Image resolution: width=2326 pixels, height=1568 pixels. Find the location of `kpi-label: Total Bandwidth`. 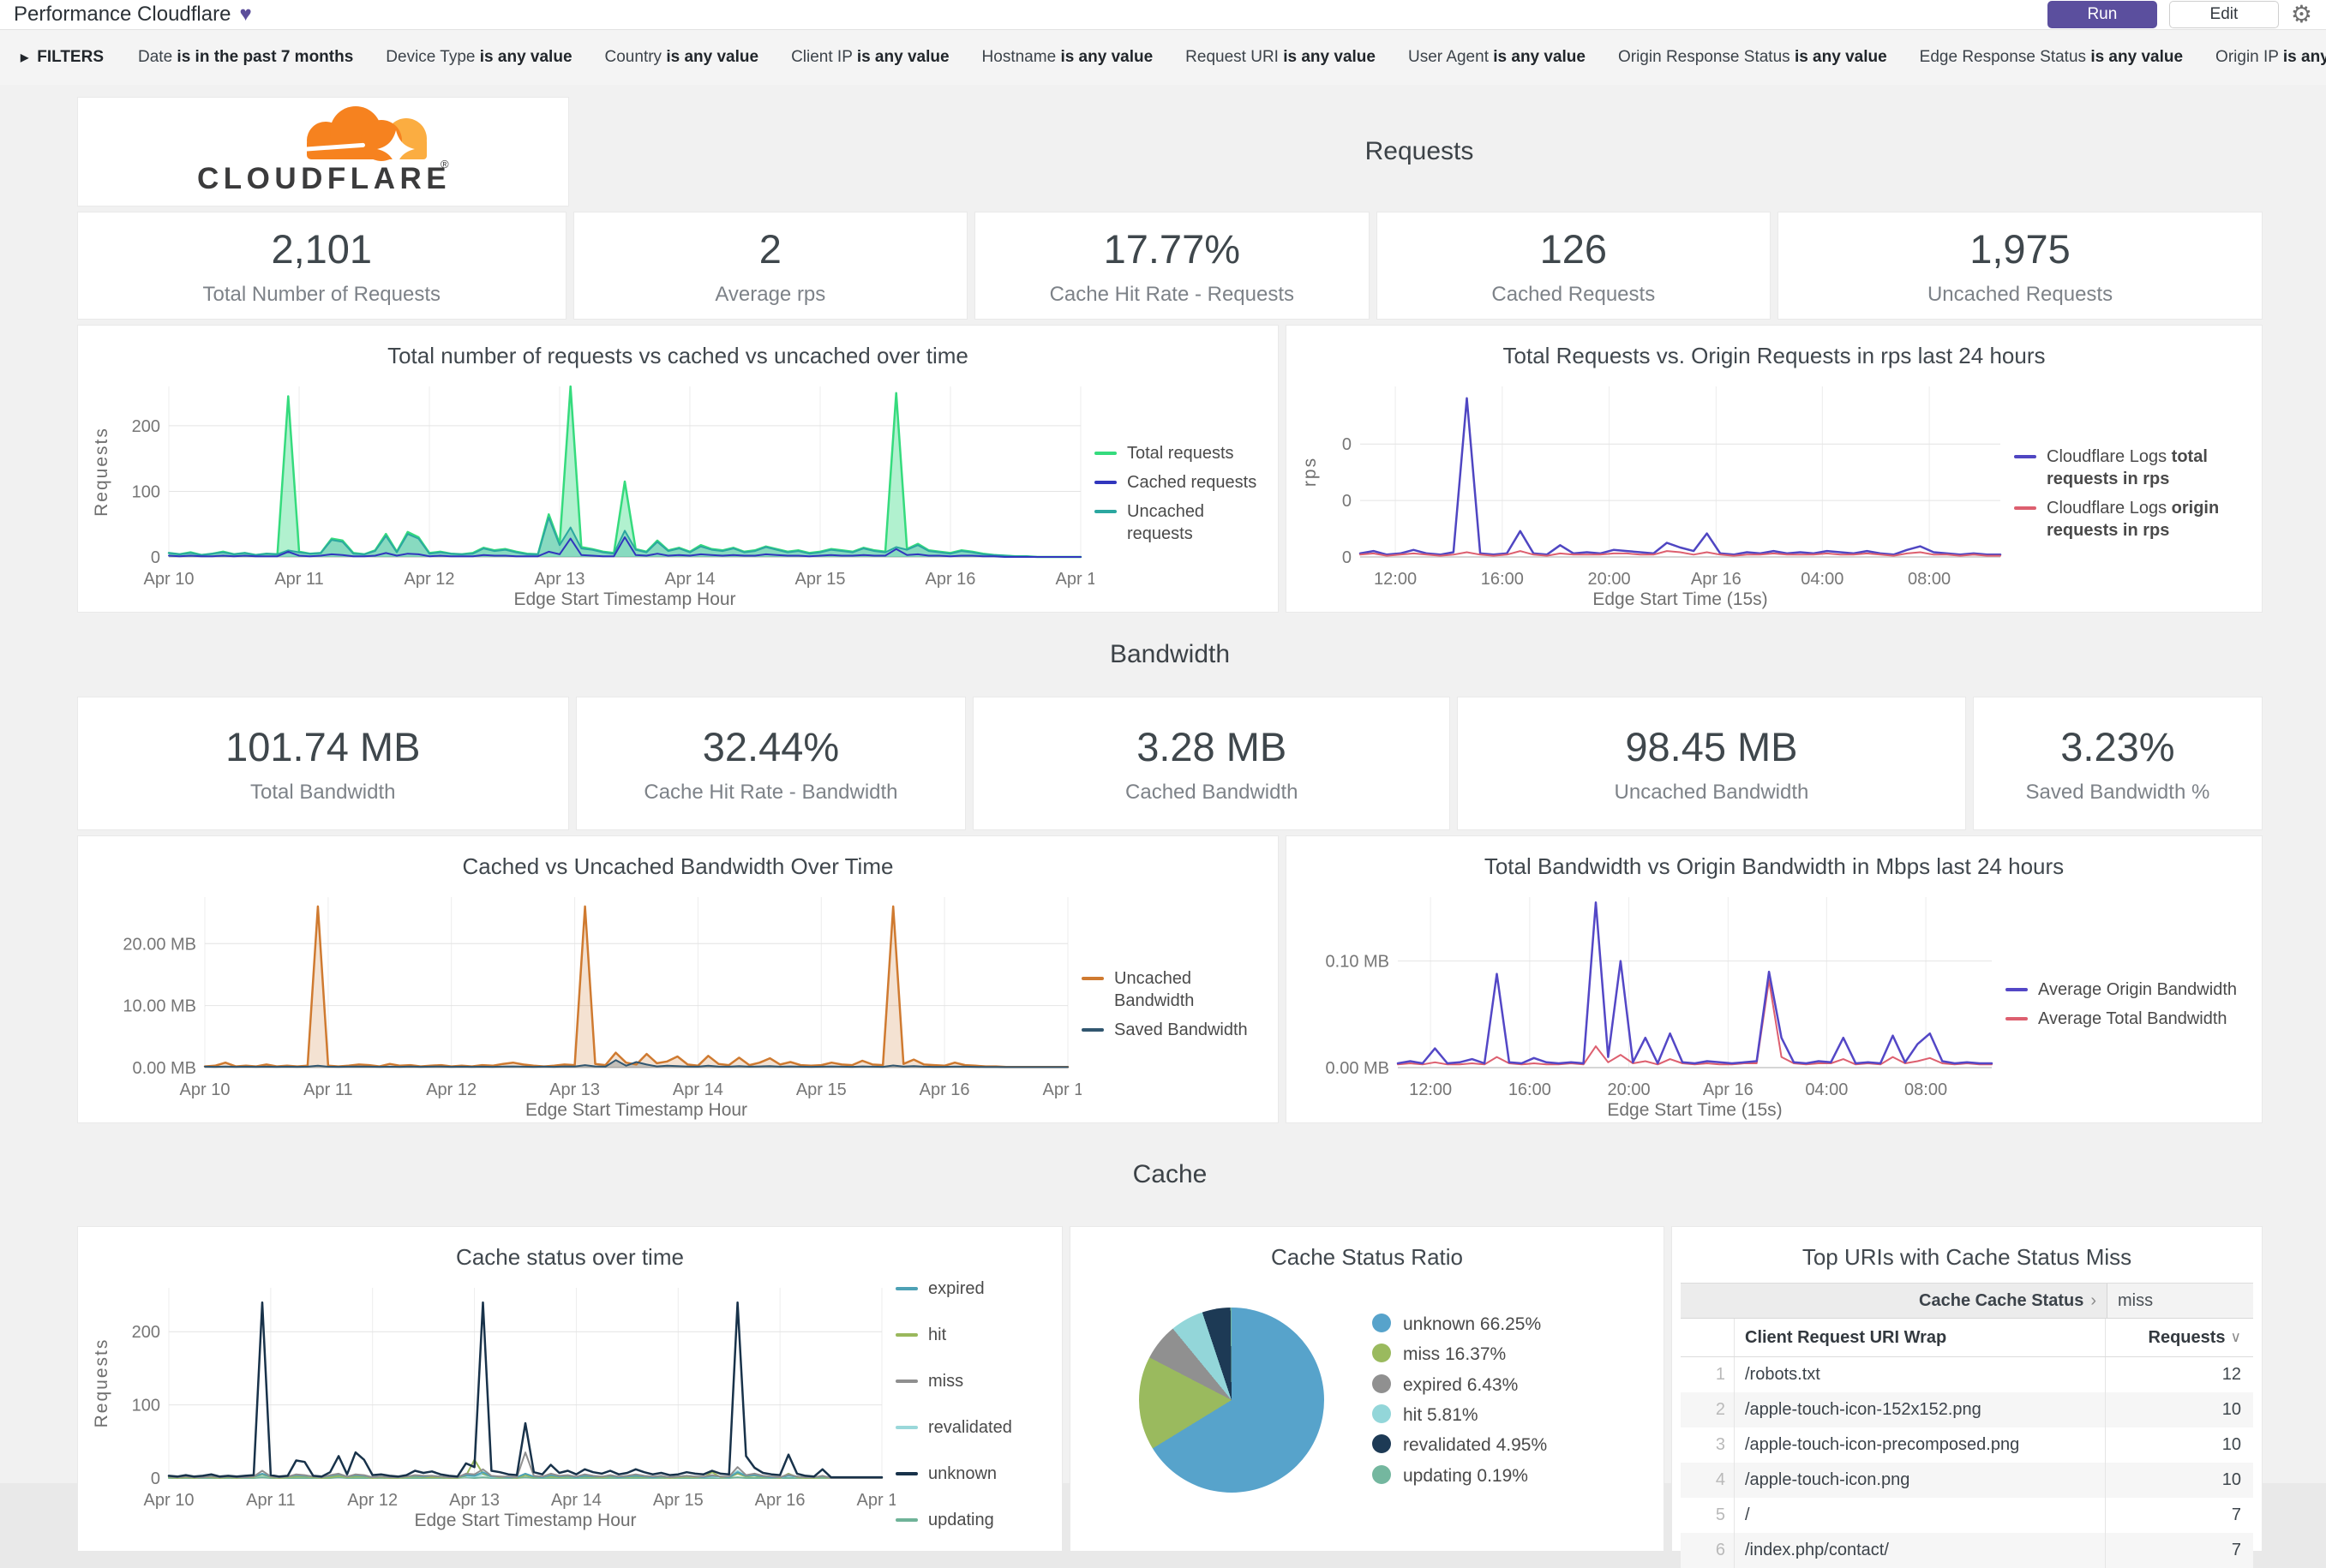

kpi-label: Total Bandwidth is located at coordinates (323, 792).